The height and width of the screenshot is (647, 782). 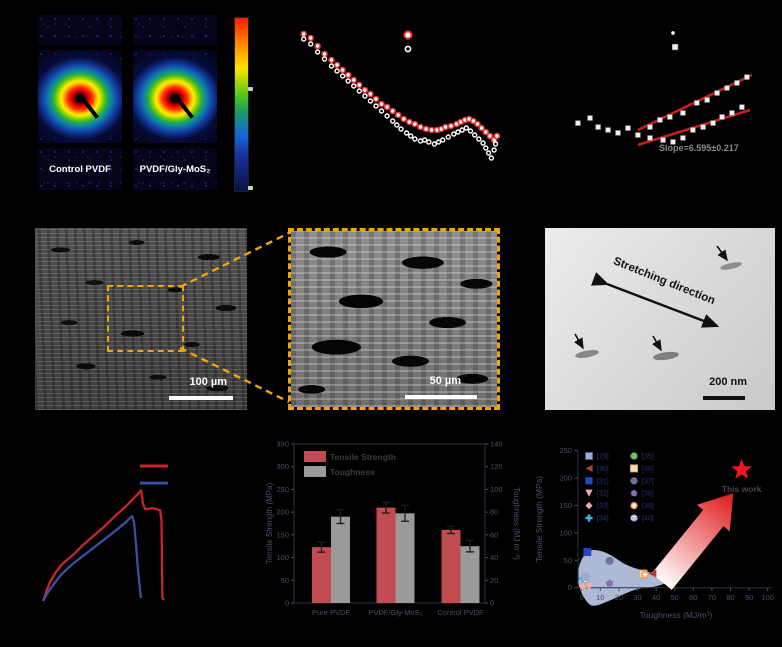 I want to click on tick-label: 60, so click(x=693, y=597).